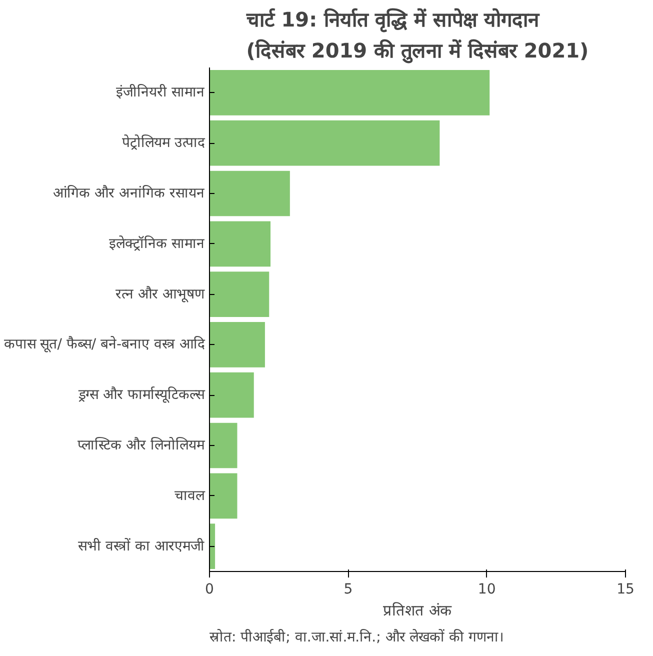 The width and height of the screenshot is (653, 656). Describe the element at coordinates (348, 590) in the screenshot. I see `x-tick-label: 5` at that location.